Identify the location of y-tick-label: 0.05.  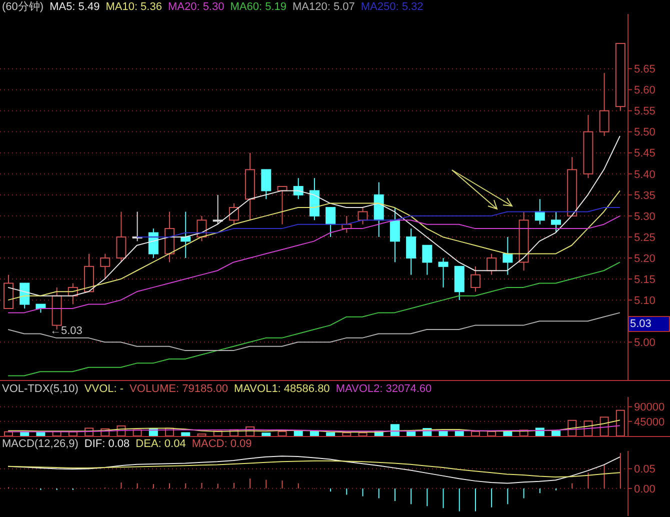
(645, 470).